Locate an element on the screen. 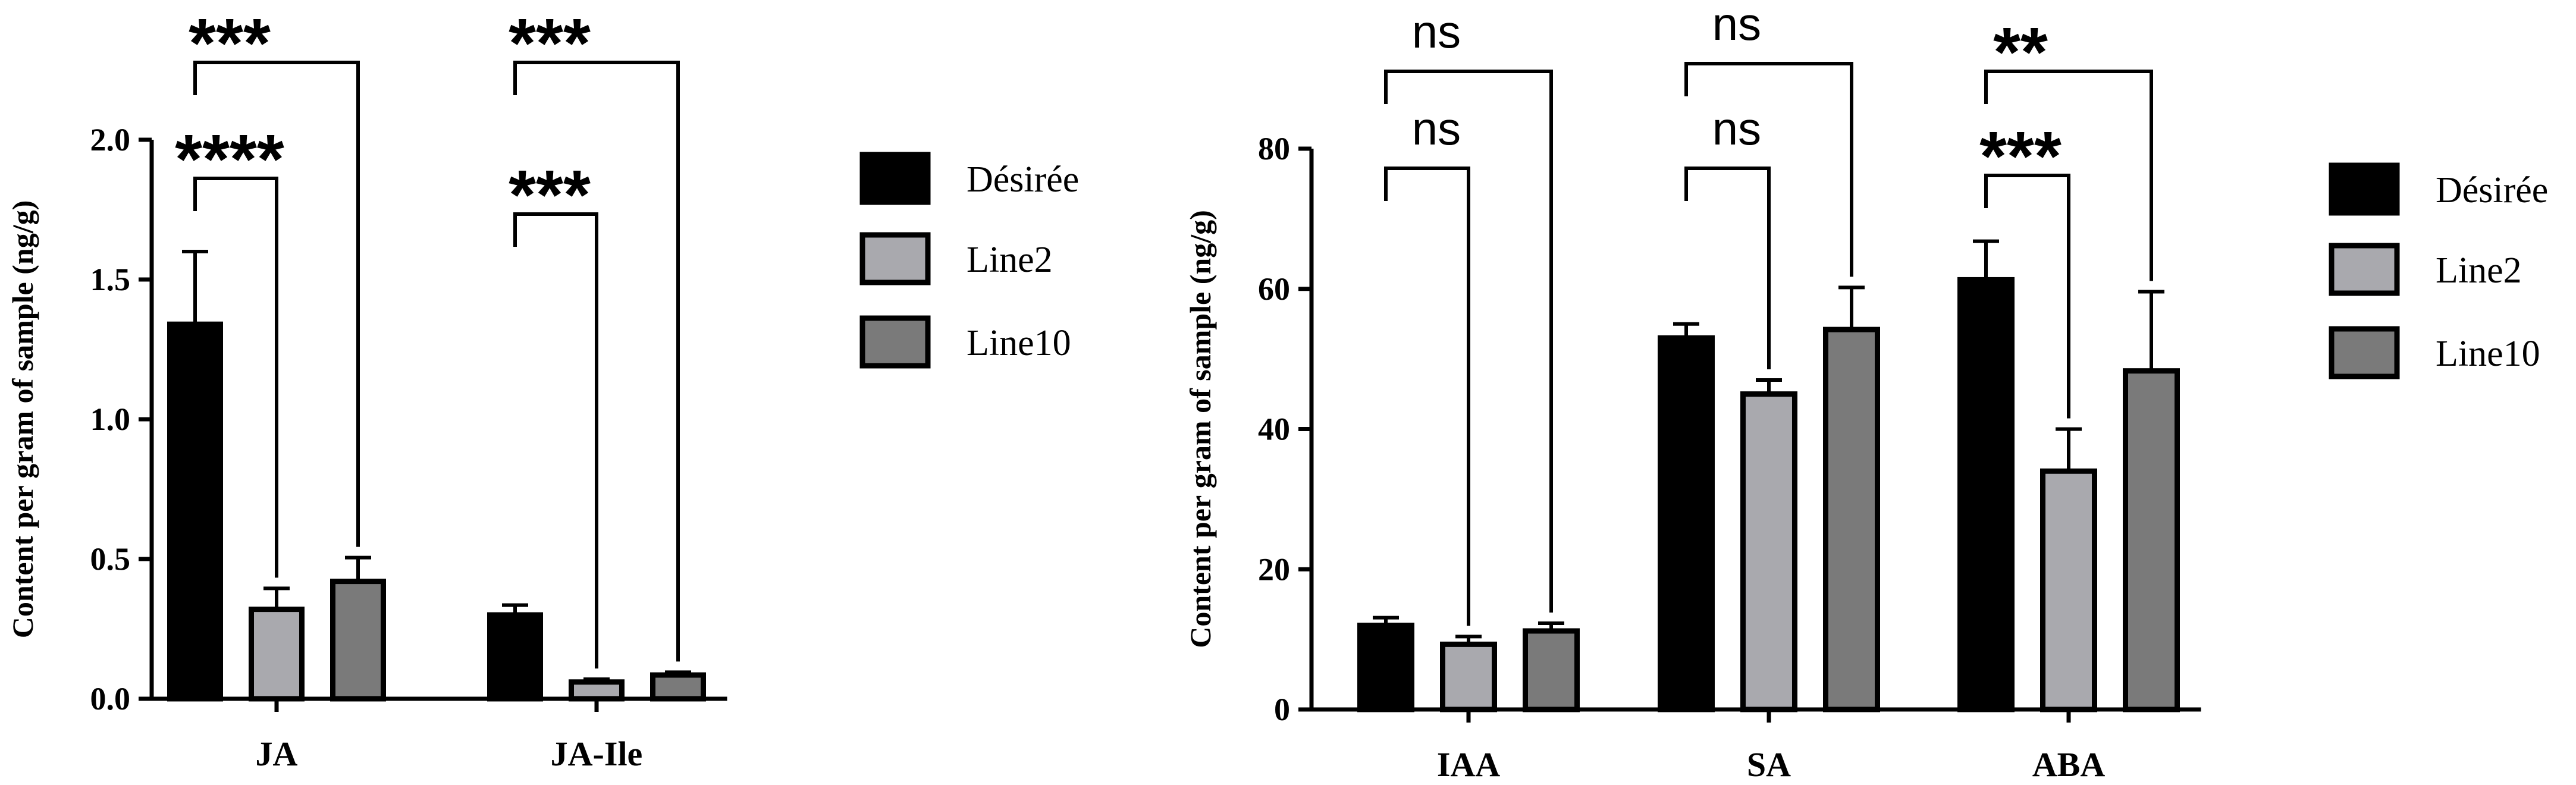  y-tick-label: 80 is located at coordinates (1274, 149).